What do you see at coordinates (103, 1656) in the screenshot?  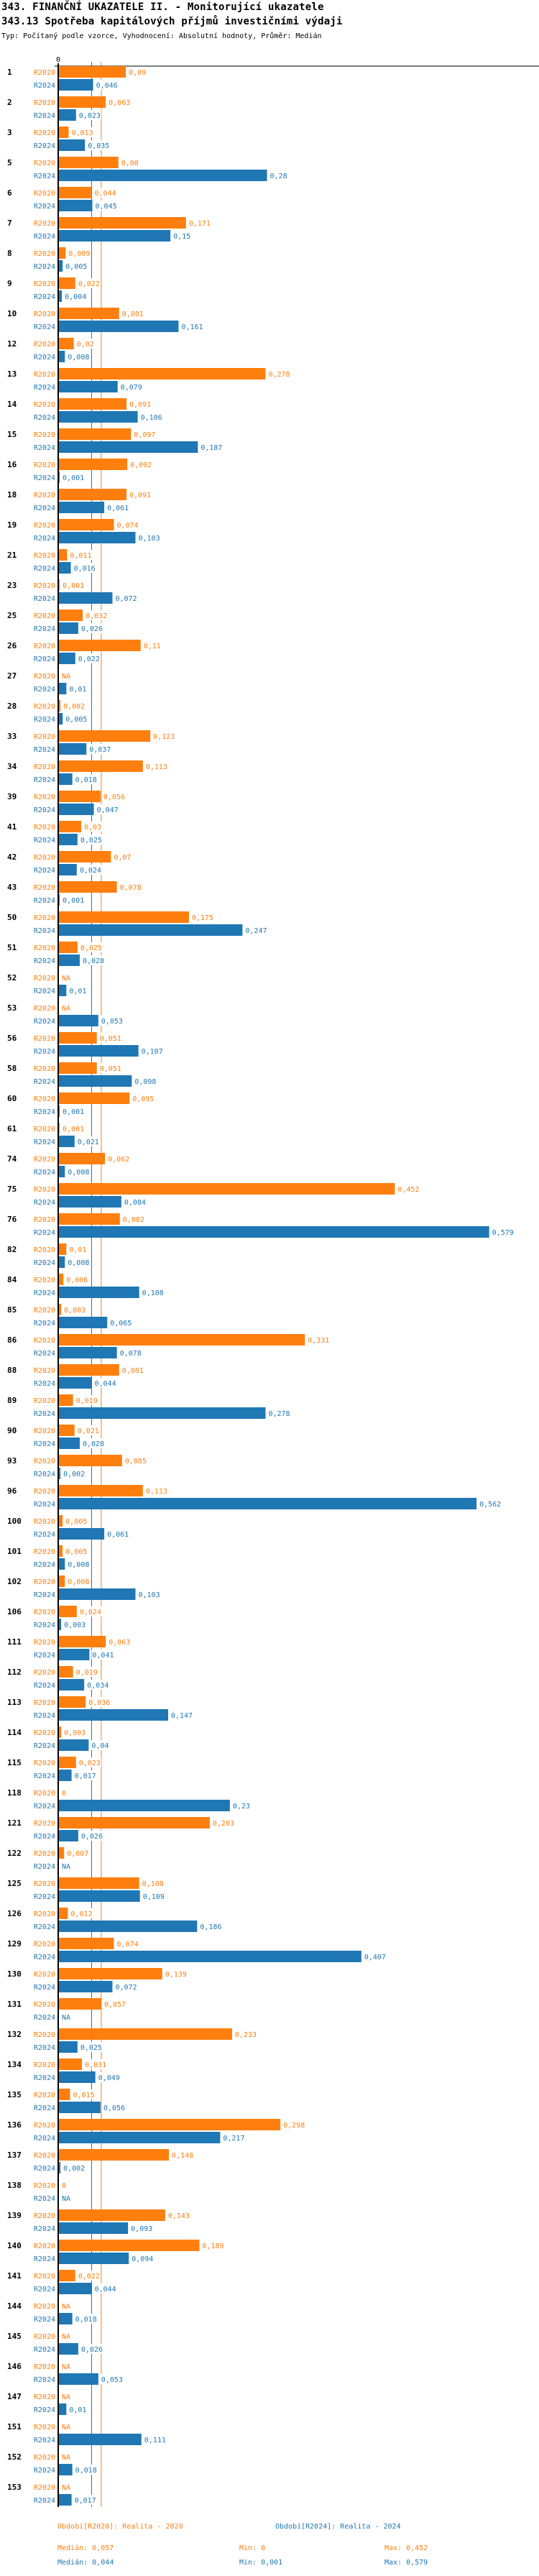 I see `value-label-r2024: 0,041` at bounding box center [103, 1656].